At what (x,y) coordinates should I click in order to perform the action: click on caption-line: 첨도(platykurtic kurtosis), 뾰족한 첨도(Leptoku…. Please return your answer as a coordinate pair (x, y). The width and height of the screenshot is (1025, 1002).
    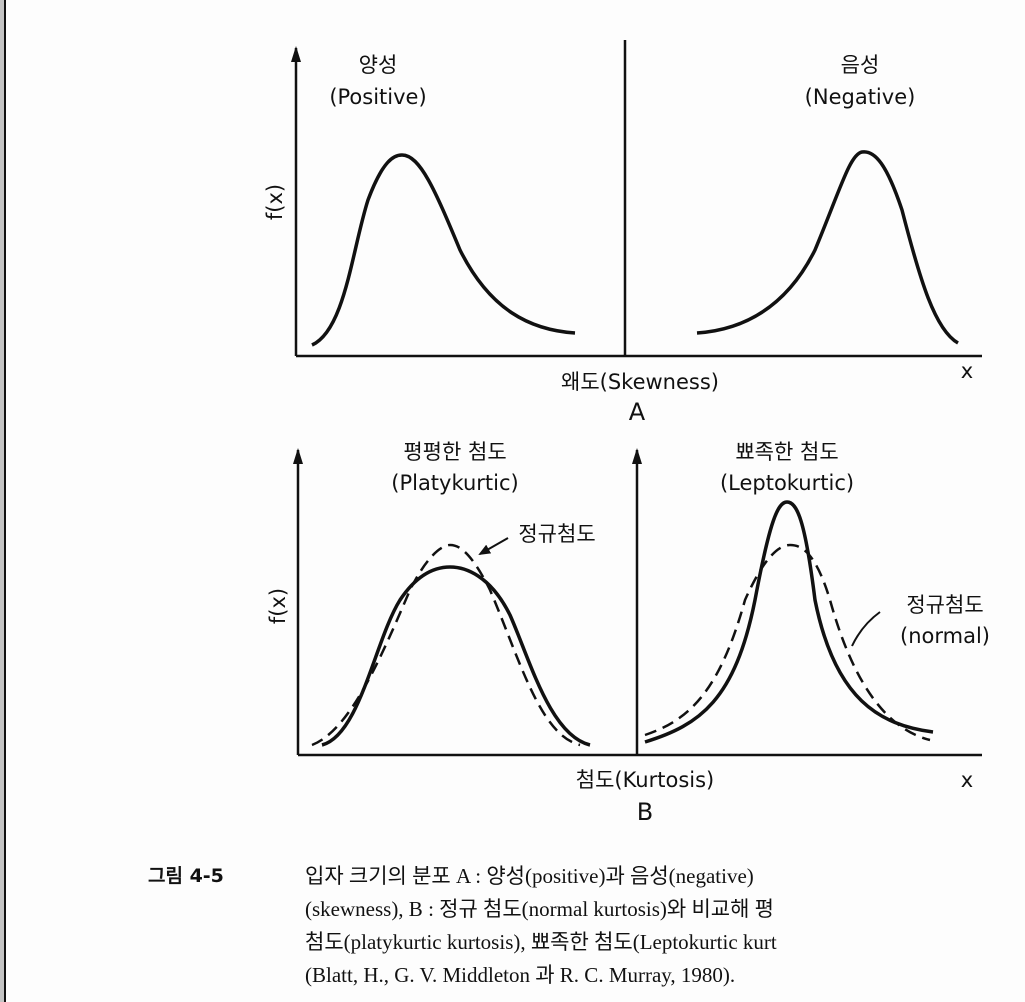
    Looking at the image, I should click on (541, 942).